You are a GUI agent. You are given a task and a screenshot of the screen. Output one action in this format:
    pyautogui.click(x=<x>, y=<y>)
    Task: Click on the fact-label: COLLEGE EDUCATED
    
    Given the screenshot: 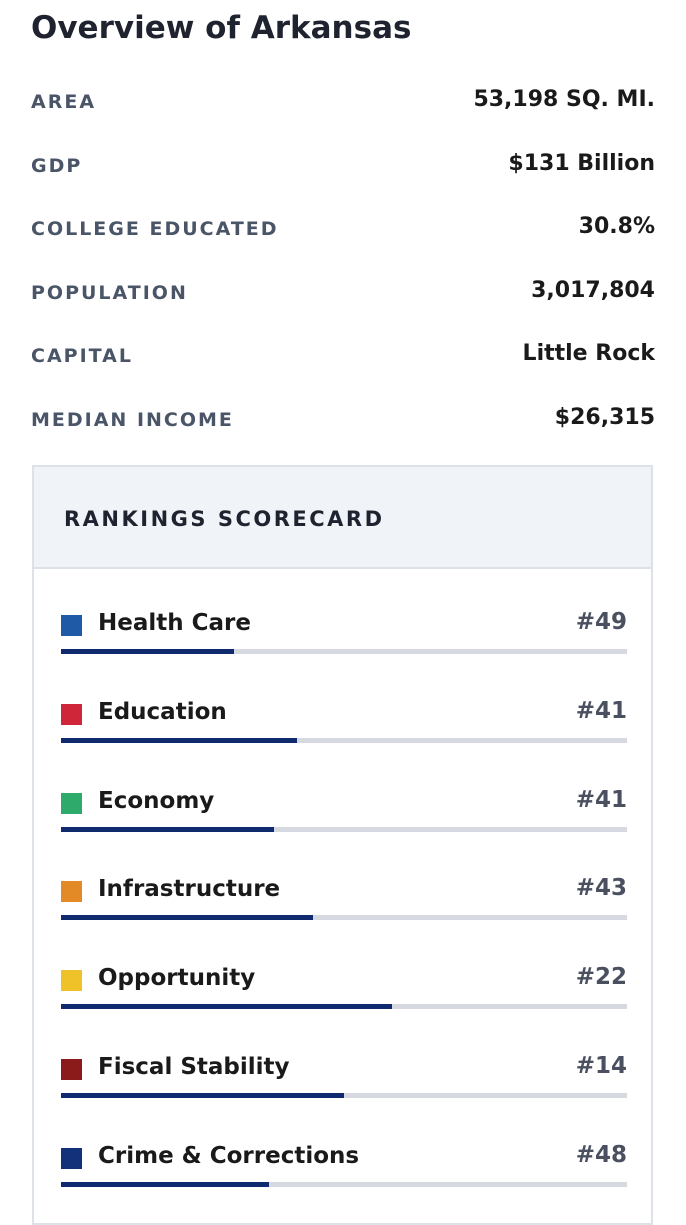 What is the action you would take?
    pyautogui.click(x=155, y=229)
    